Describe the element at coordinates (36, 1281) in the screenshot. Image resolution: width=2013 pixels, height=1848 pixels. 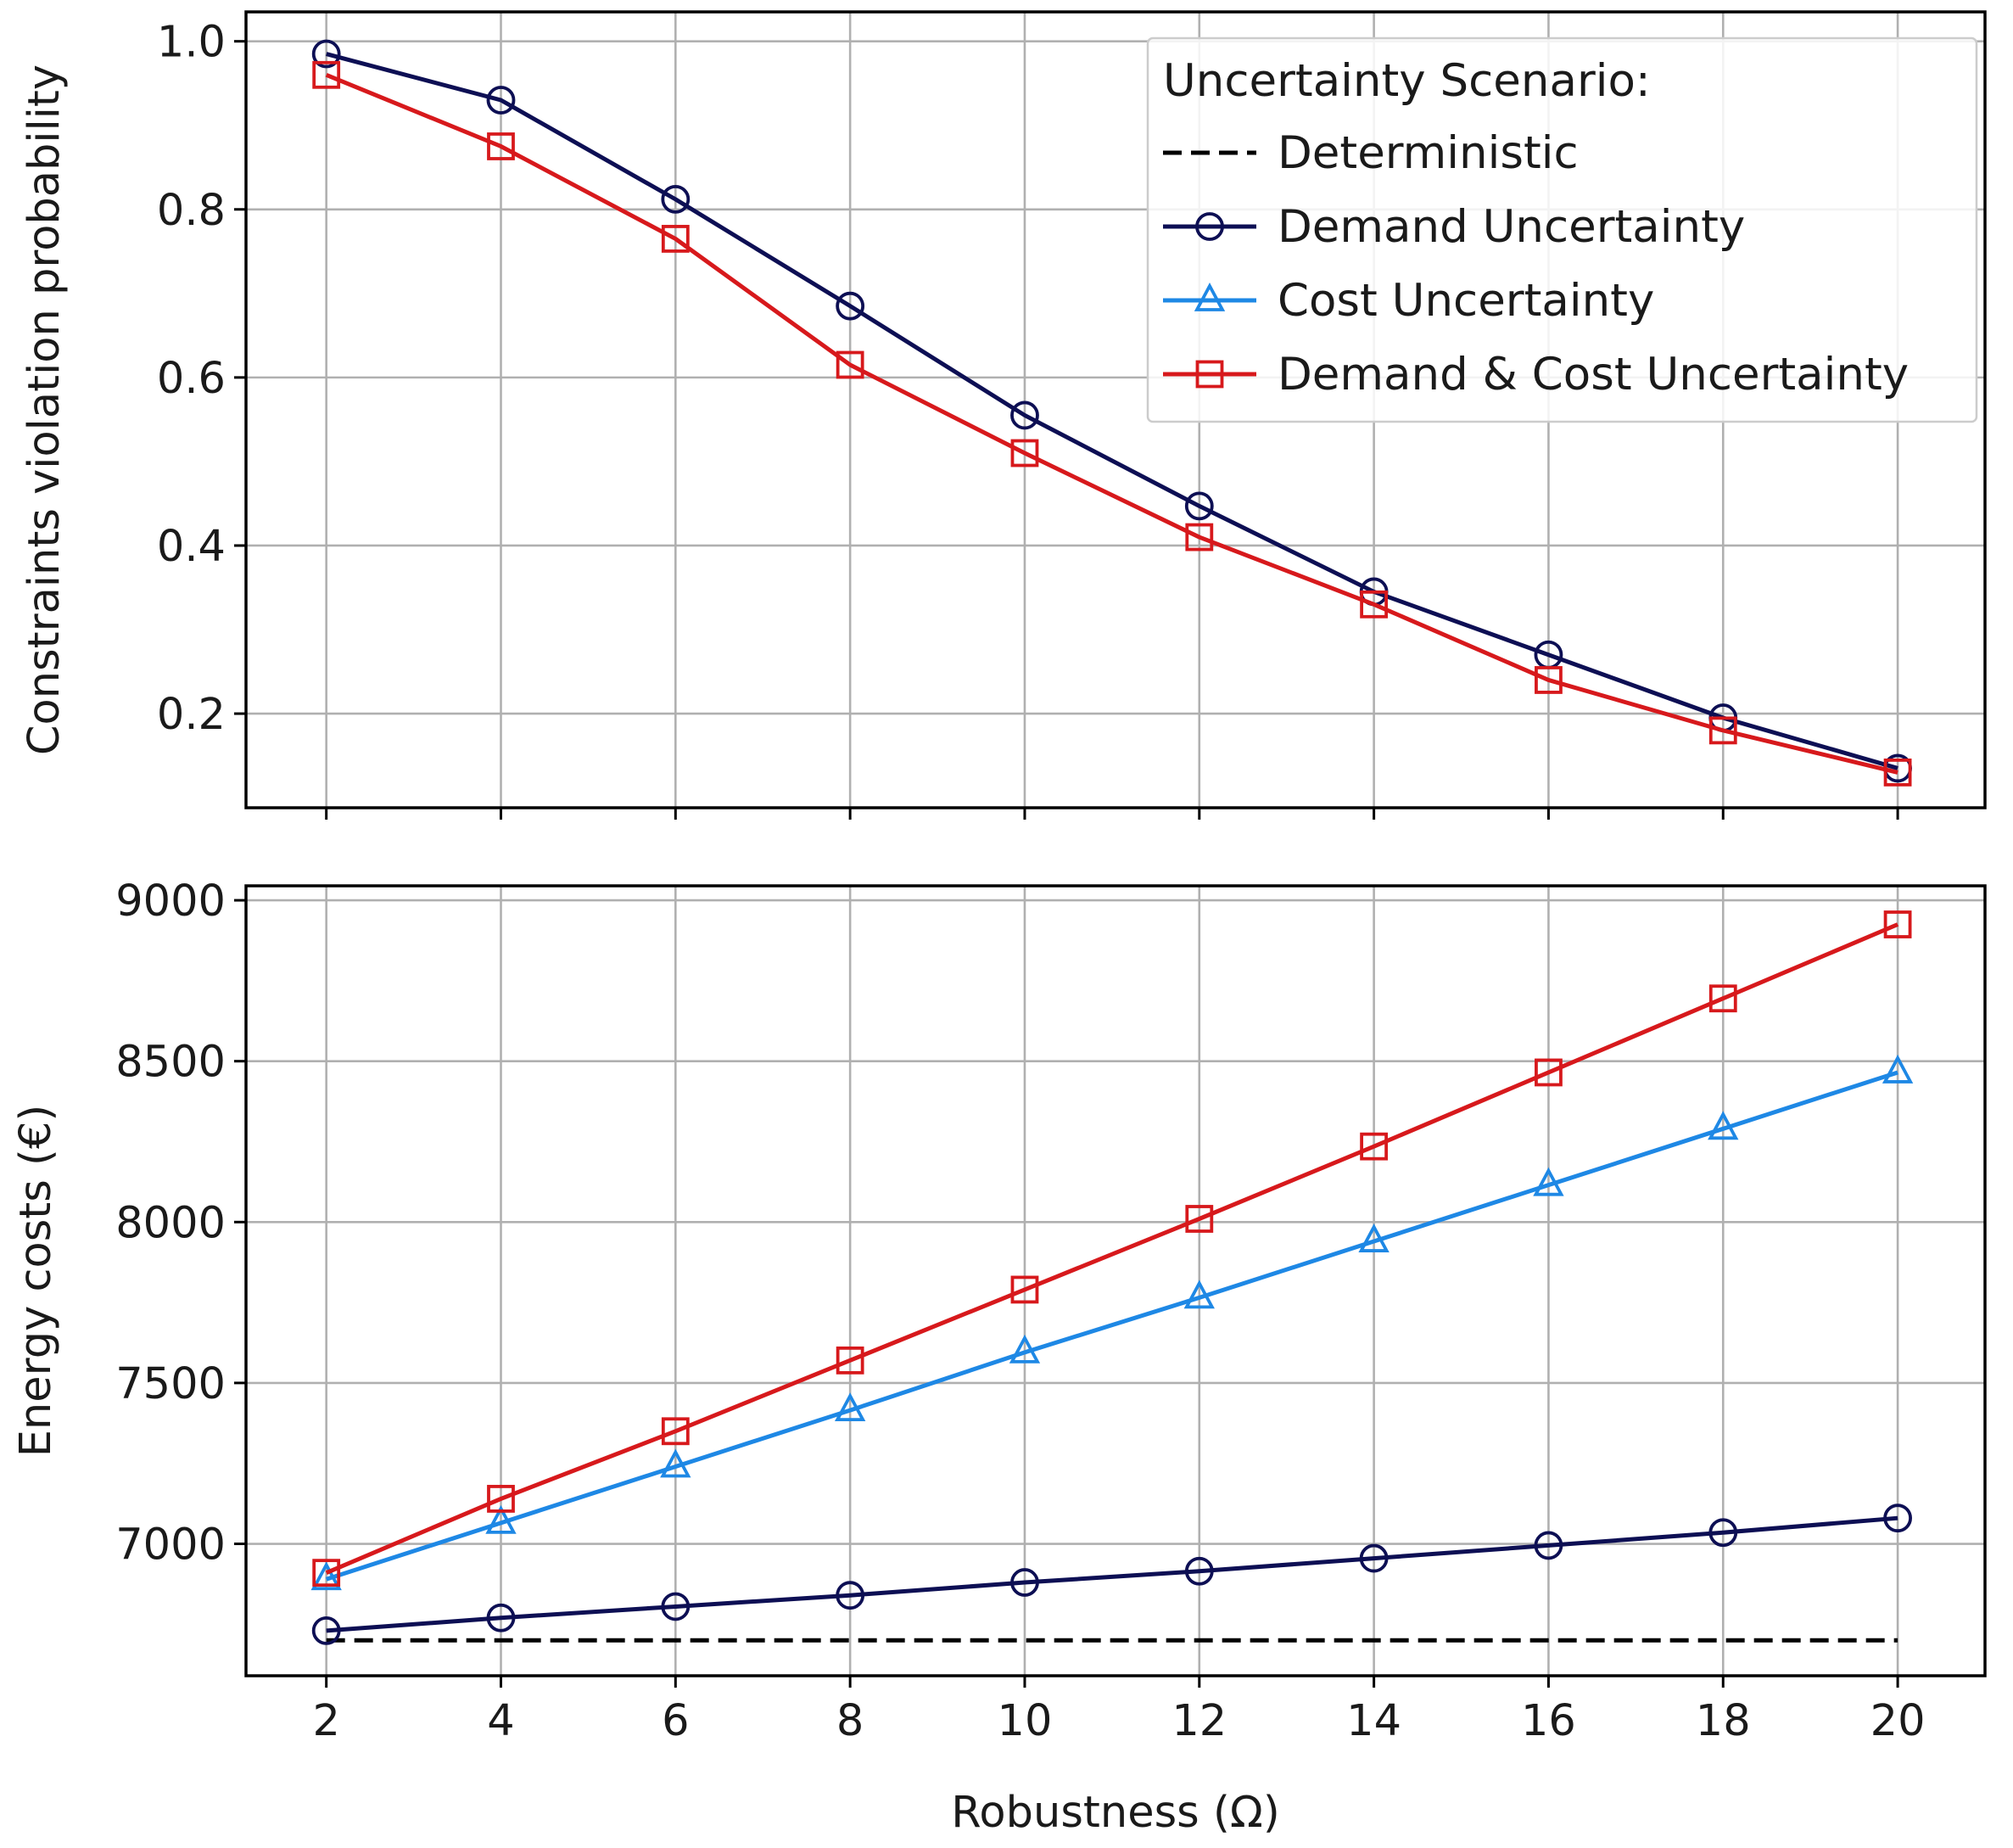
I see `y-axis-title: Energy costs (€)` at that location.